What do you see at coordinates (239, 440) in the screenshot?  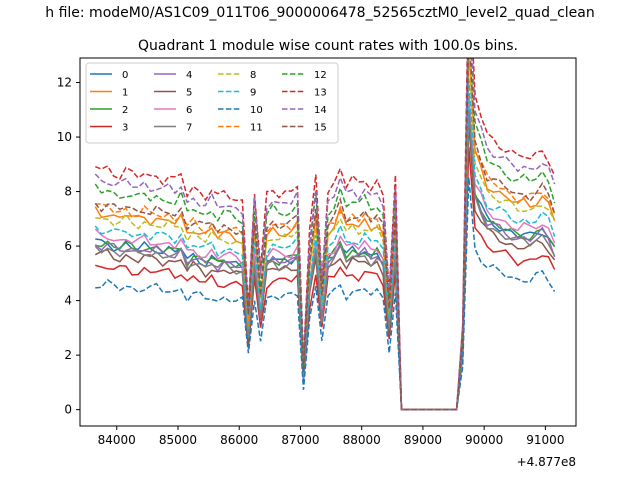 I see `x-tick-label: 86000` at bounding box center [239, 440].